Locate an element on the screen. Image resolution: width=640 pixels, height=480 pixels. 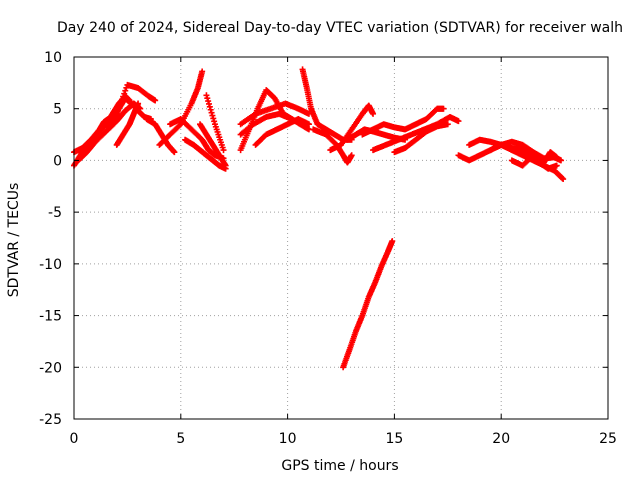
series-arc-p is located at coordinates (282, 132).